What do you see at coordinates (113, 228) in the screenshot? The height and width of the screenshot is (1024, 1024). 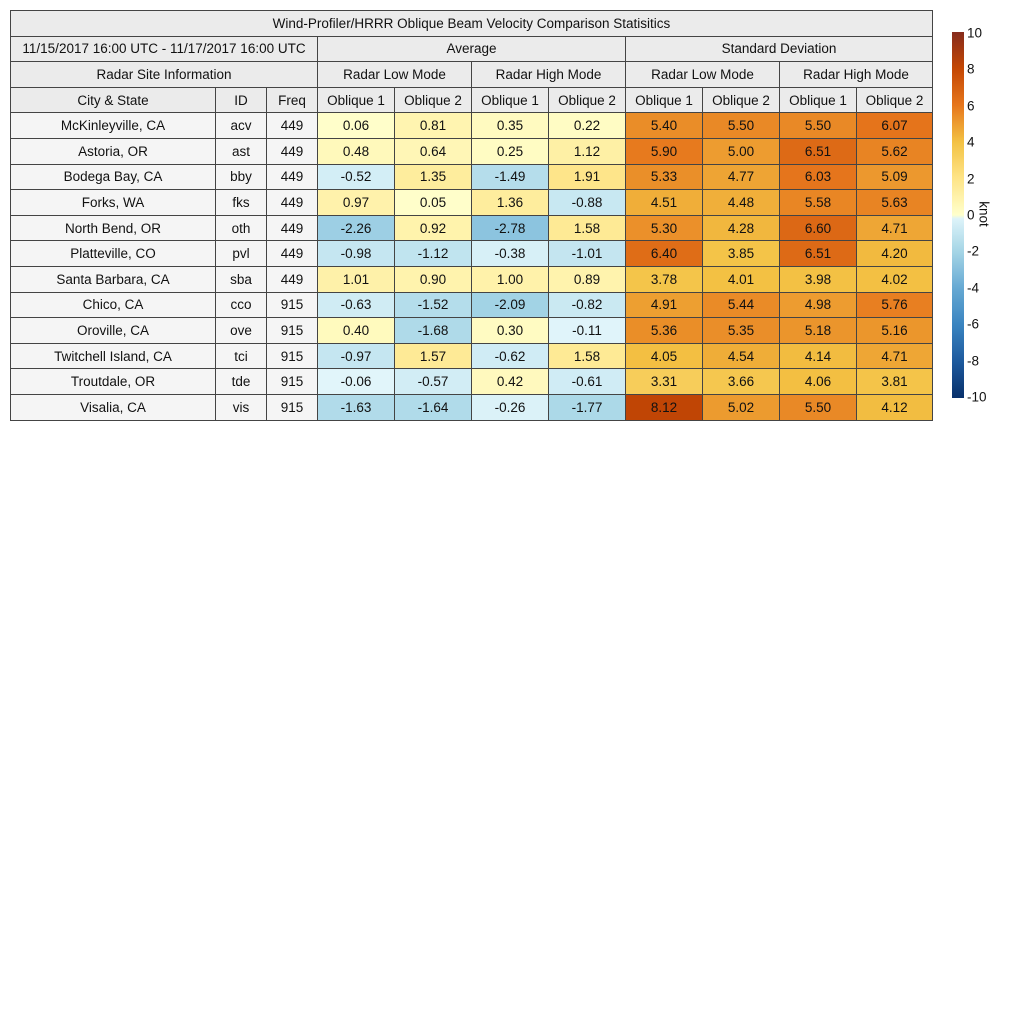 I see `site-city: North Bend, OR` at bounding box center [113, 228].